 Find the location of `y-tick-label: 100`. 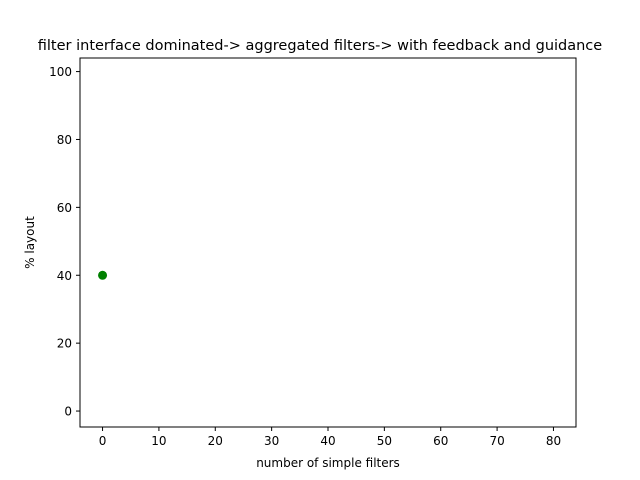

y-tick-label: 100 is located at coordinates (60, 72).